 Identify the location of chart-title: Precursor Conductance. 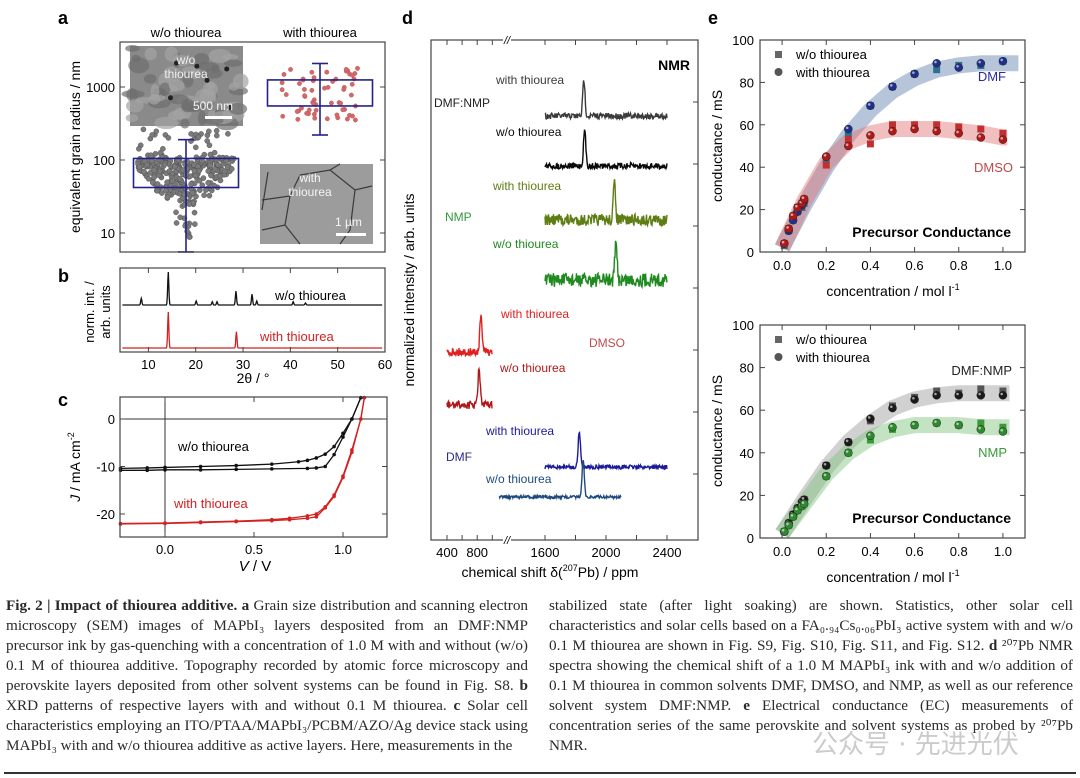
(931, 232).